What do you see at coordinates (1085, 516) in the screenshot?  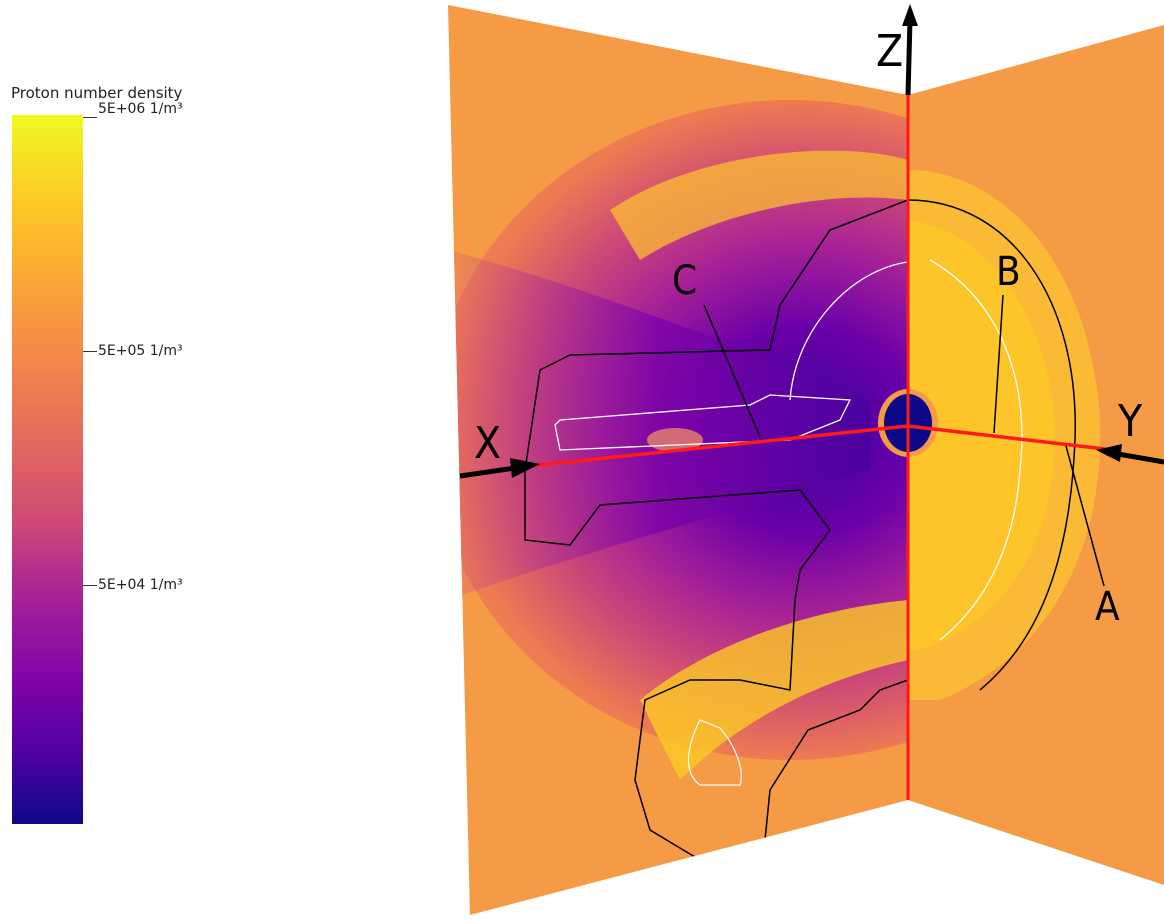 I see `marker-a-leader` at bounding box center [1085, 516].